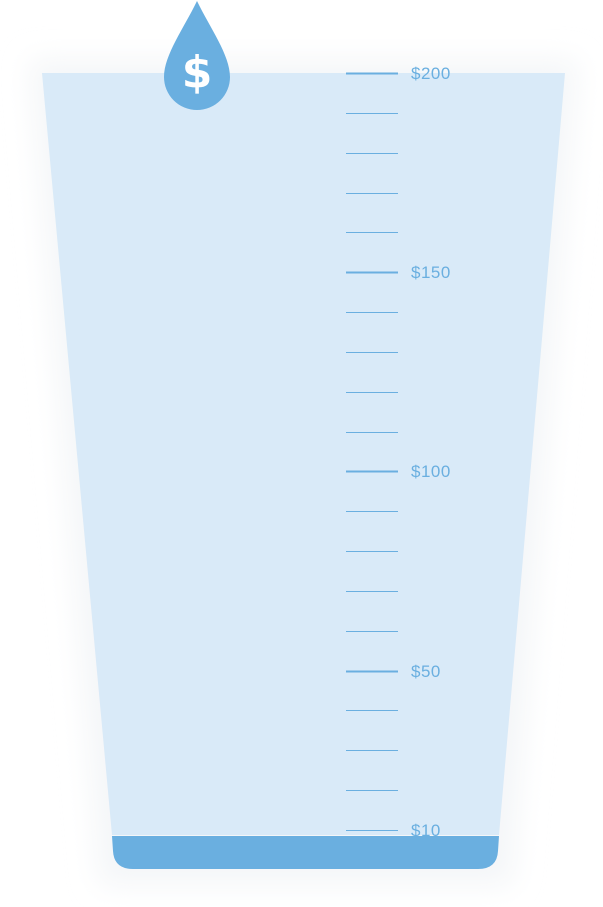 This screenshot has height=907, width=603. Describe the element at coordinates (426, 830) in the screenshot. I see `tick-label: $10` at that location.